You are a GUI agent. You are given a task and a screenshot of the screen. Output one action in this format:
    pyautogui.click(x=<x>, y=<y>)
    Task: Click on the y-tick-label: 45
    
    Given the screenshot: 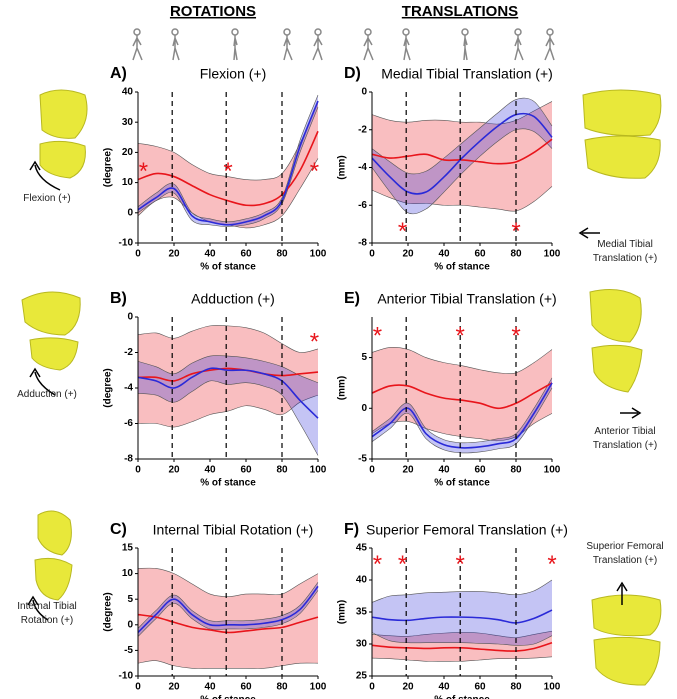 What is the action you would take?
    pyautogui.click(x=362, y=548)
    